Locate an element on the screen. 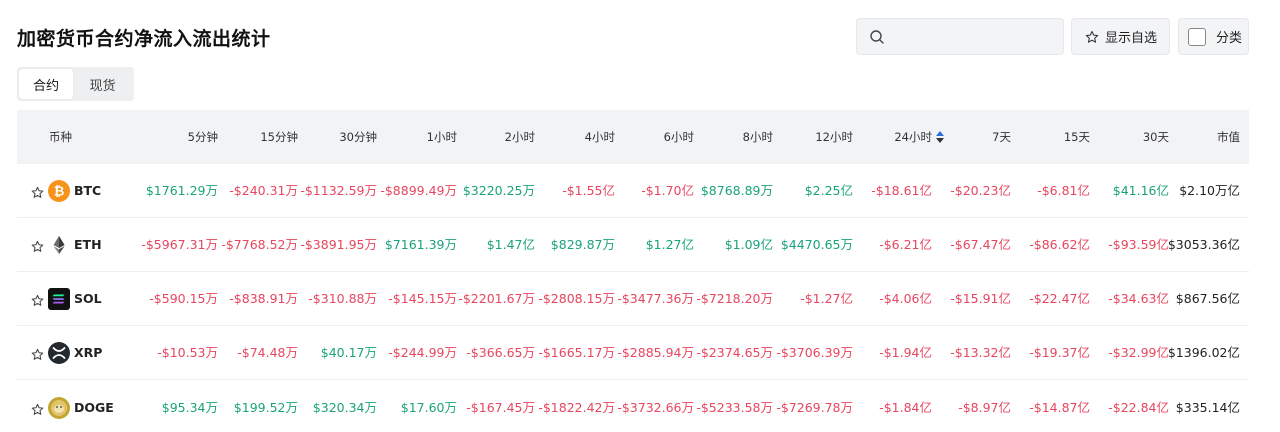  net-flow-30d: -$93.59亿 is located at coordinates (1138, 244).